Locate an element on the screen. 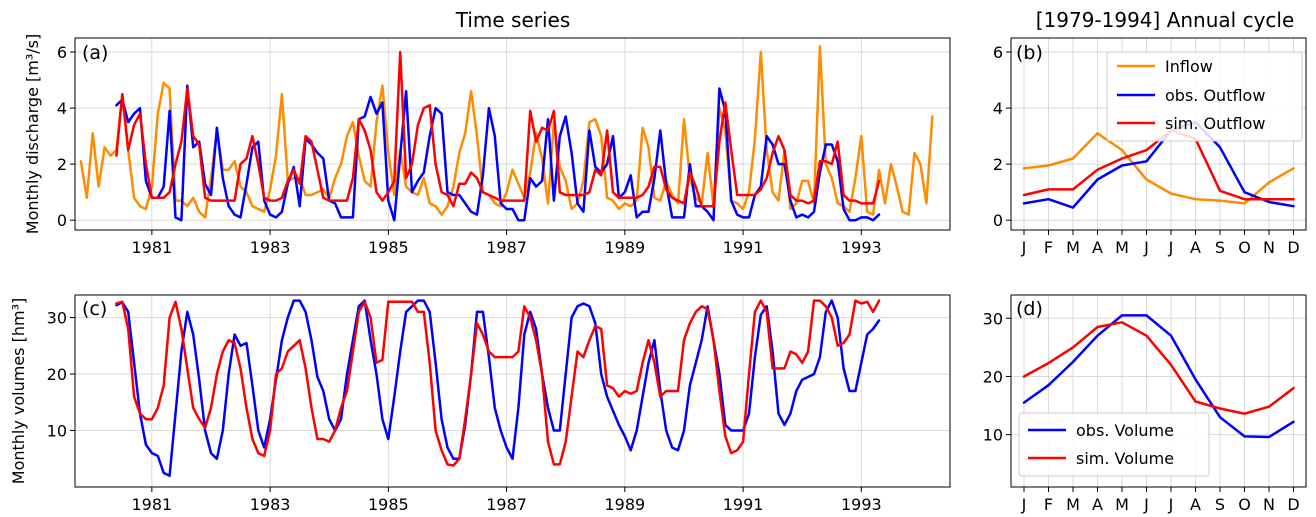 The width and height of the screenshot is (1316, 517). panel-a-label: (a) is located at coordinates (95, 53).